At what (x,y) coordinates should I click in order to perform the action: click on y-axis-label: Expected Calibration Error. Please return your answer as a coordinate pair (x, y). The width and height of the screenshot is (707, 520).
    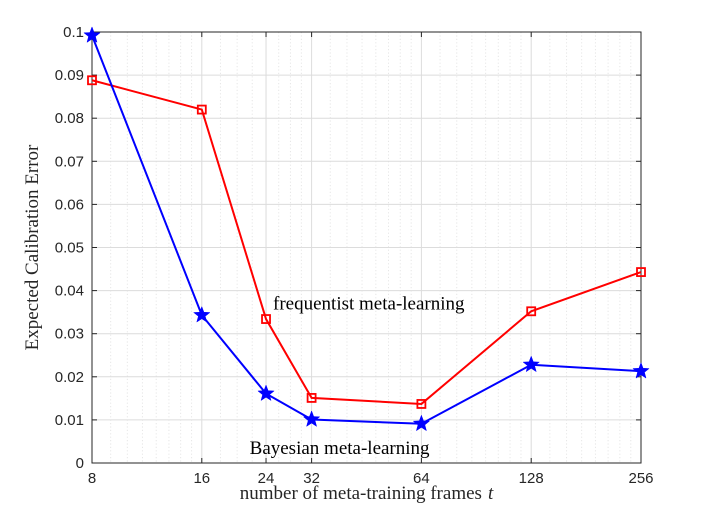
    Looking at the image, I should click on (32, 247).